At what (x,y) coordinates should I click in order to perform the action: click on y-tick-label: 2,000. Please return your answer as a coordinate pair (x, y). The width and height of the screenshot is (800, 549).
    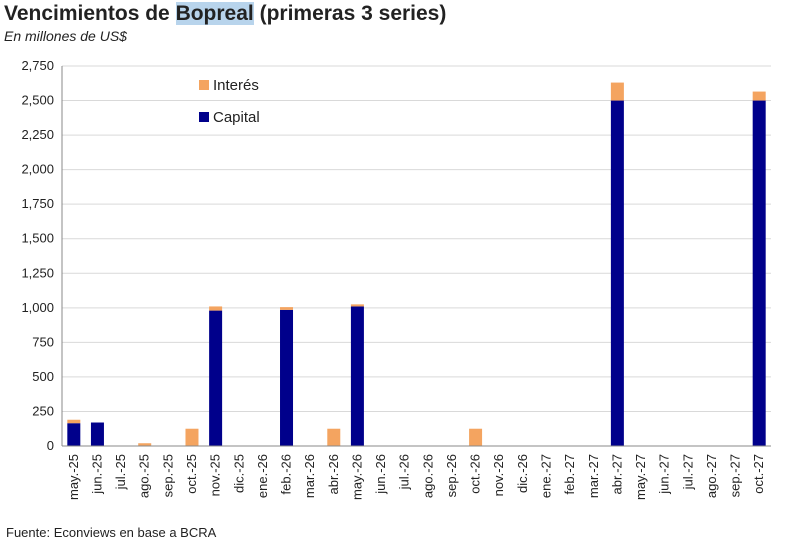
    Looking at the image, I should click on (37, 169).